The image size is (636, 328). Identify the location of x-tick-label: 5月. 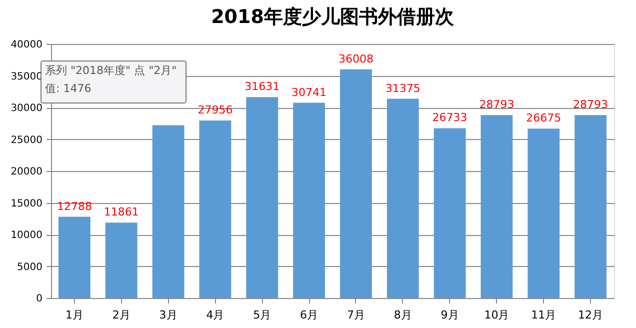
(262, 315).